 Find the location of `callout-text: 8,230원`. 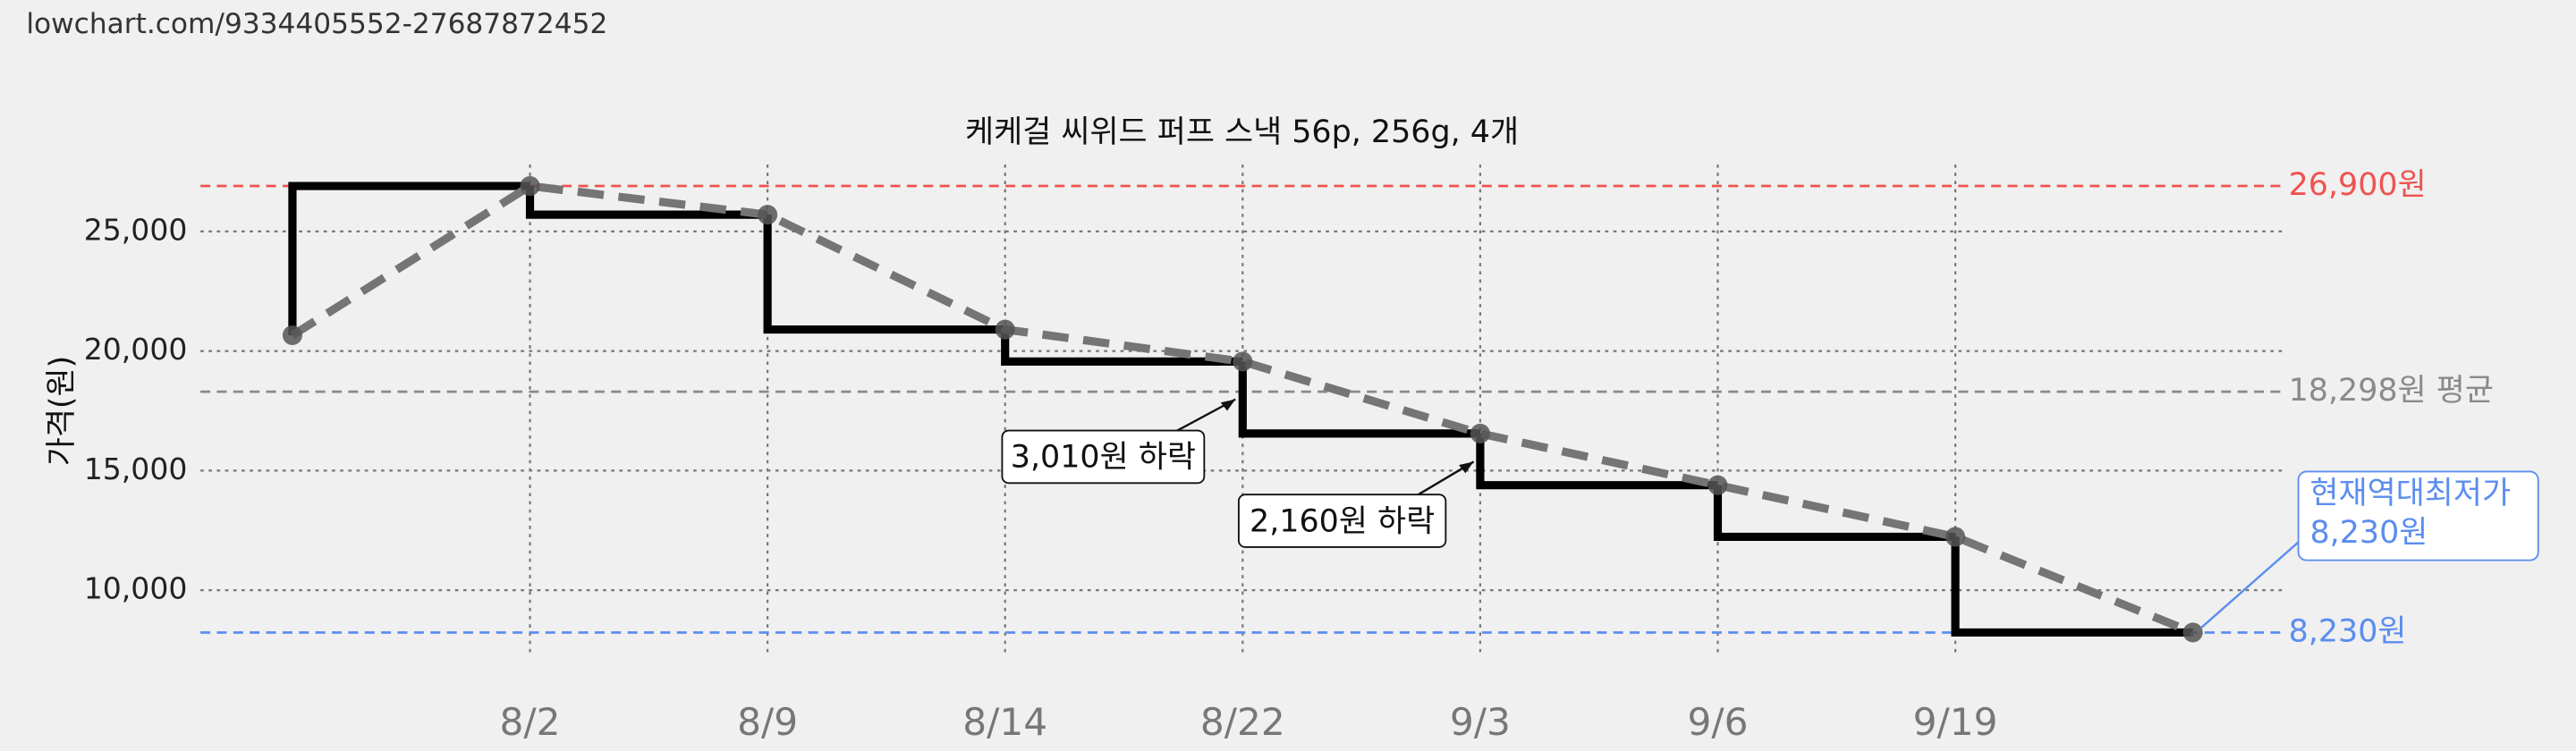

callout-text: 8,230원 is located at coordinates (2368, 533).